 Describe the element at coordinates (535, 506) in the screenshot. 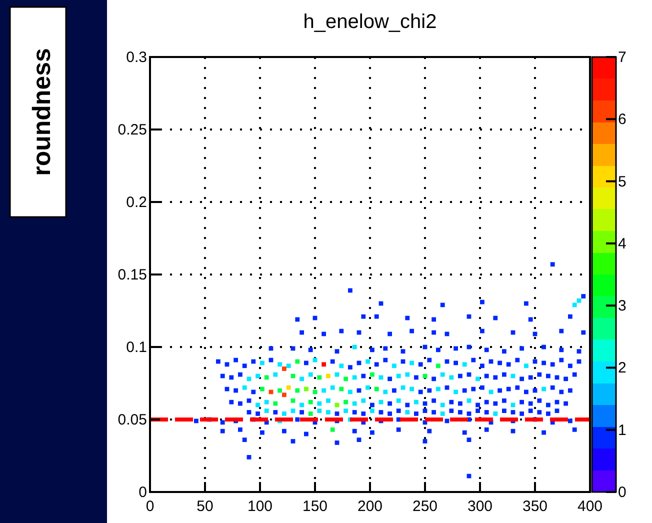

I see `x-tick-label: 350` at that location.